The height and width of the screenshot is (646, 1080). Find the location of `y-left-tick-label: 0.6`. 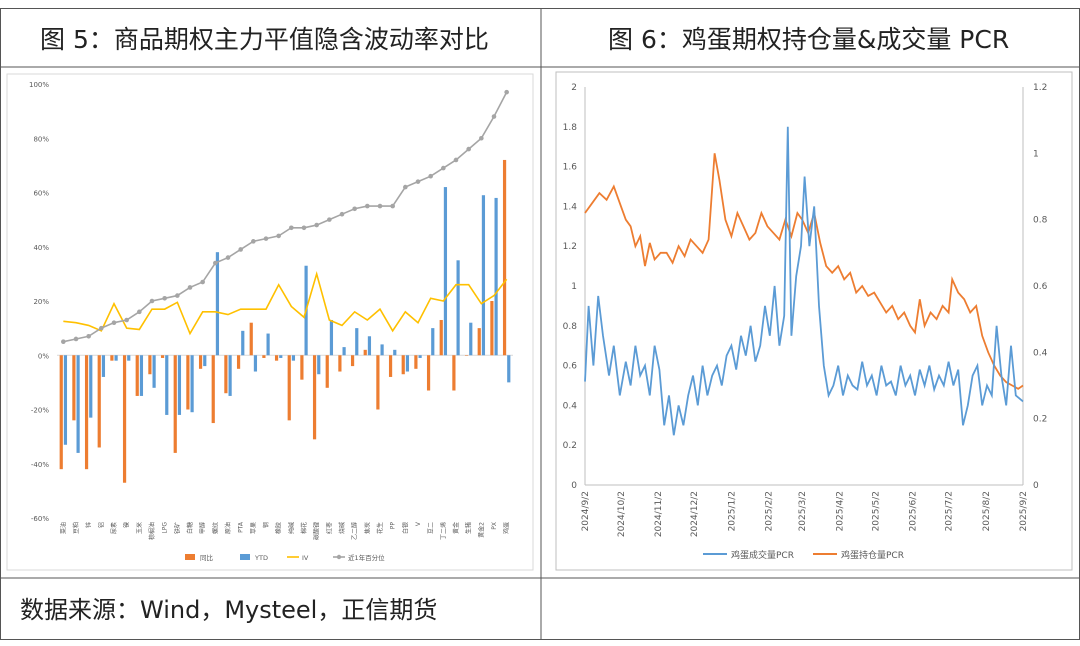

y-left-tick-label: 0.6 is located at coordinates (570, 367).